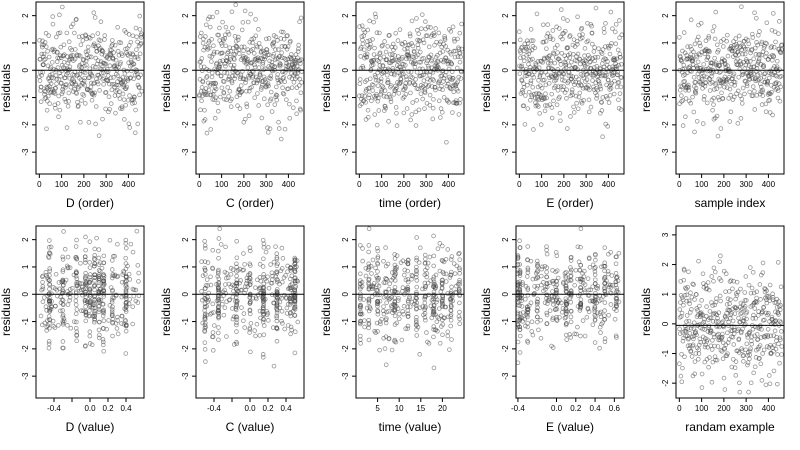 This screenshot has width=800, height=450. I want to click on x-tick-label: 300, so click(266, 184).